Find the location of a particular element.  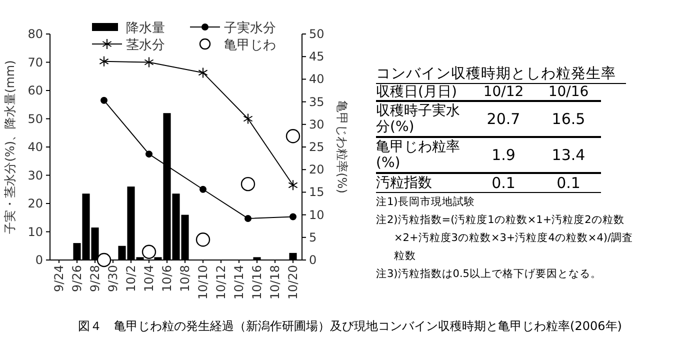

y-tick-label: 40 is located at coordinates (35, 147).